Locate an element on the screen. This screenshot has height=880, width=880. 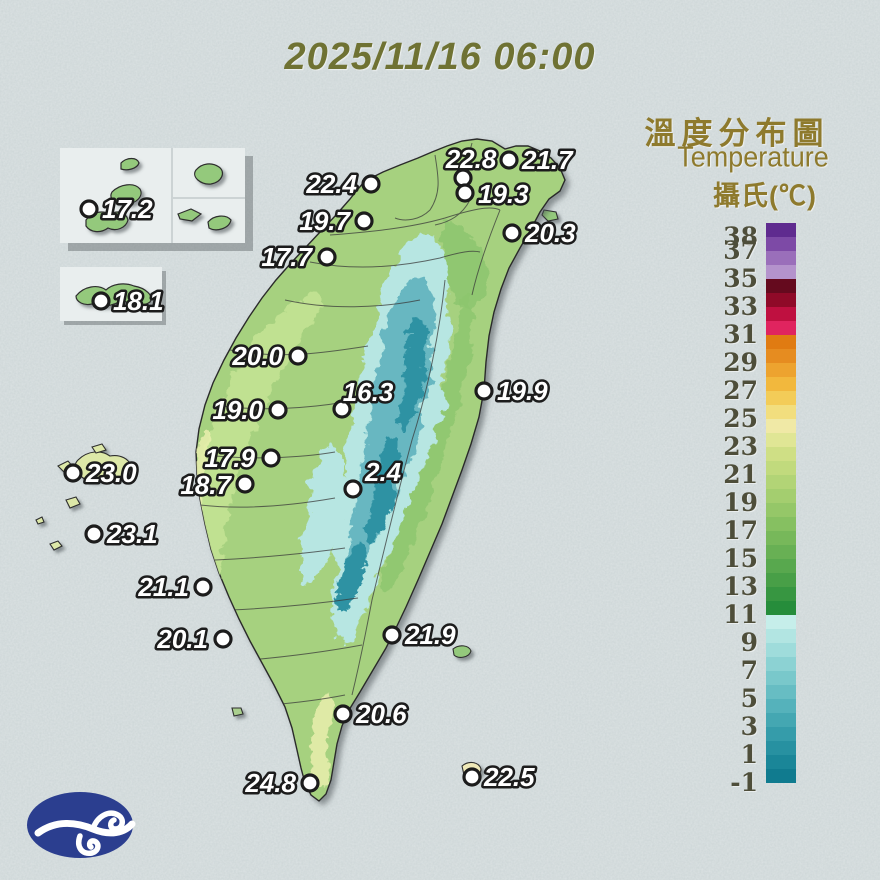
guishan-island is located at coordinates (550, 215).